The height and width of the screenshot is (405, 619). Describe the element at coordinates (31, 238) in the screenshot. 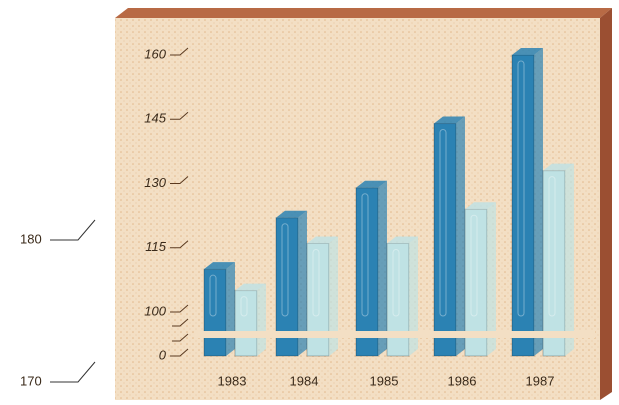

I see `reference-numeral: 180` at that location.